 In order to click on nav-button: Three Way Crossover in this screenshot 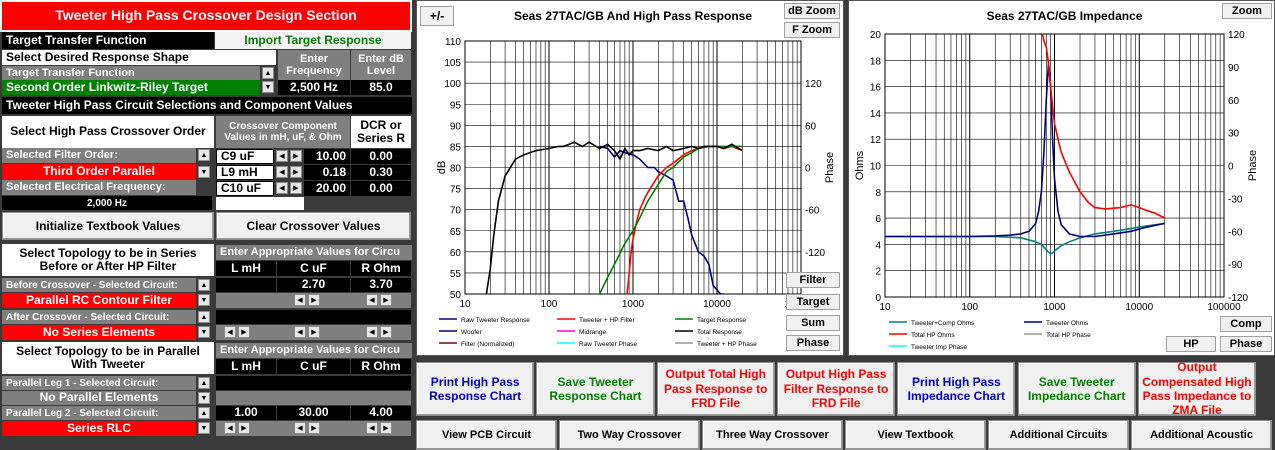, I will do `click(772, 435)`.